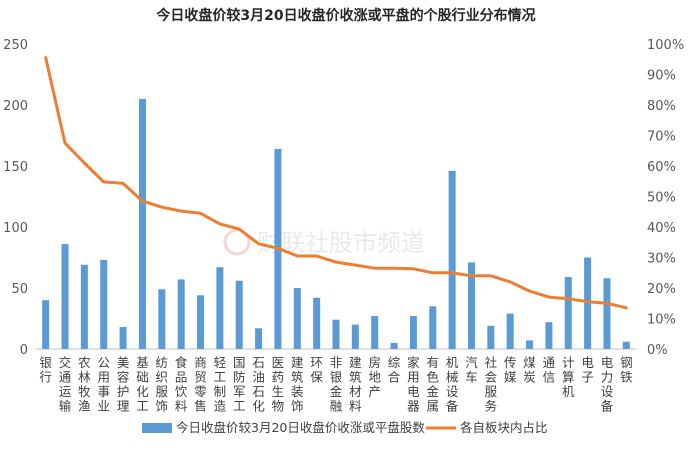  What do you see at coordinates (297, 384) in the screenshot?
I see `category-label: 建筑装饰` at bounding box center [297, 384].